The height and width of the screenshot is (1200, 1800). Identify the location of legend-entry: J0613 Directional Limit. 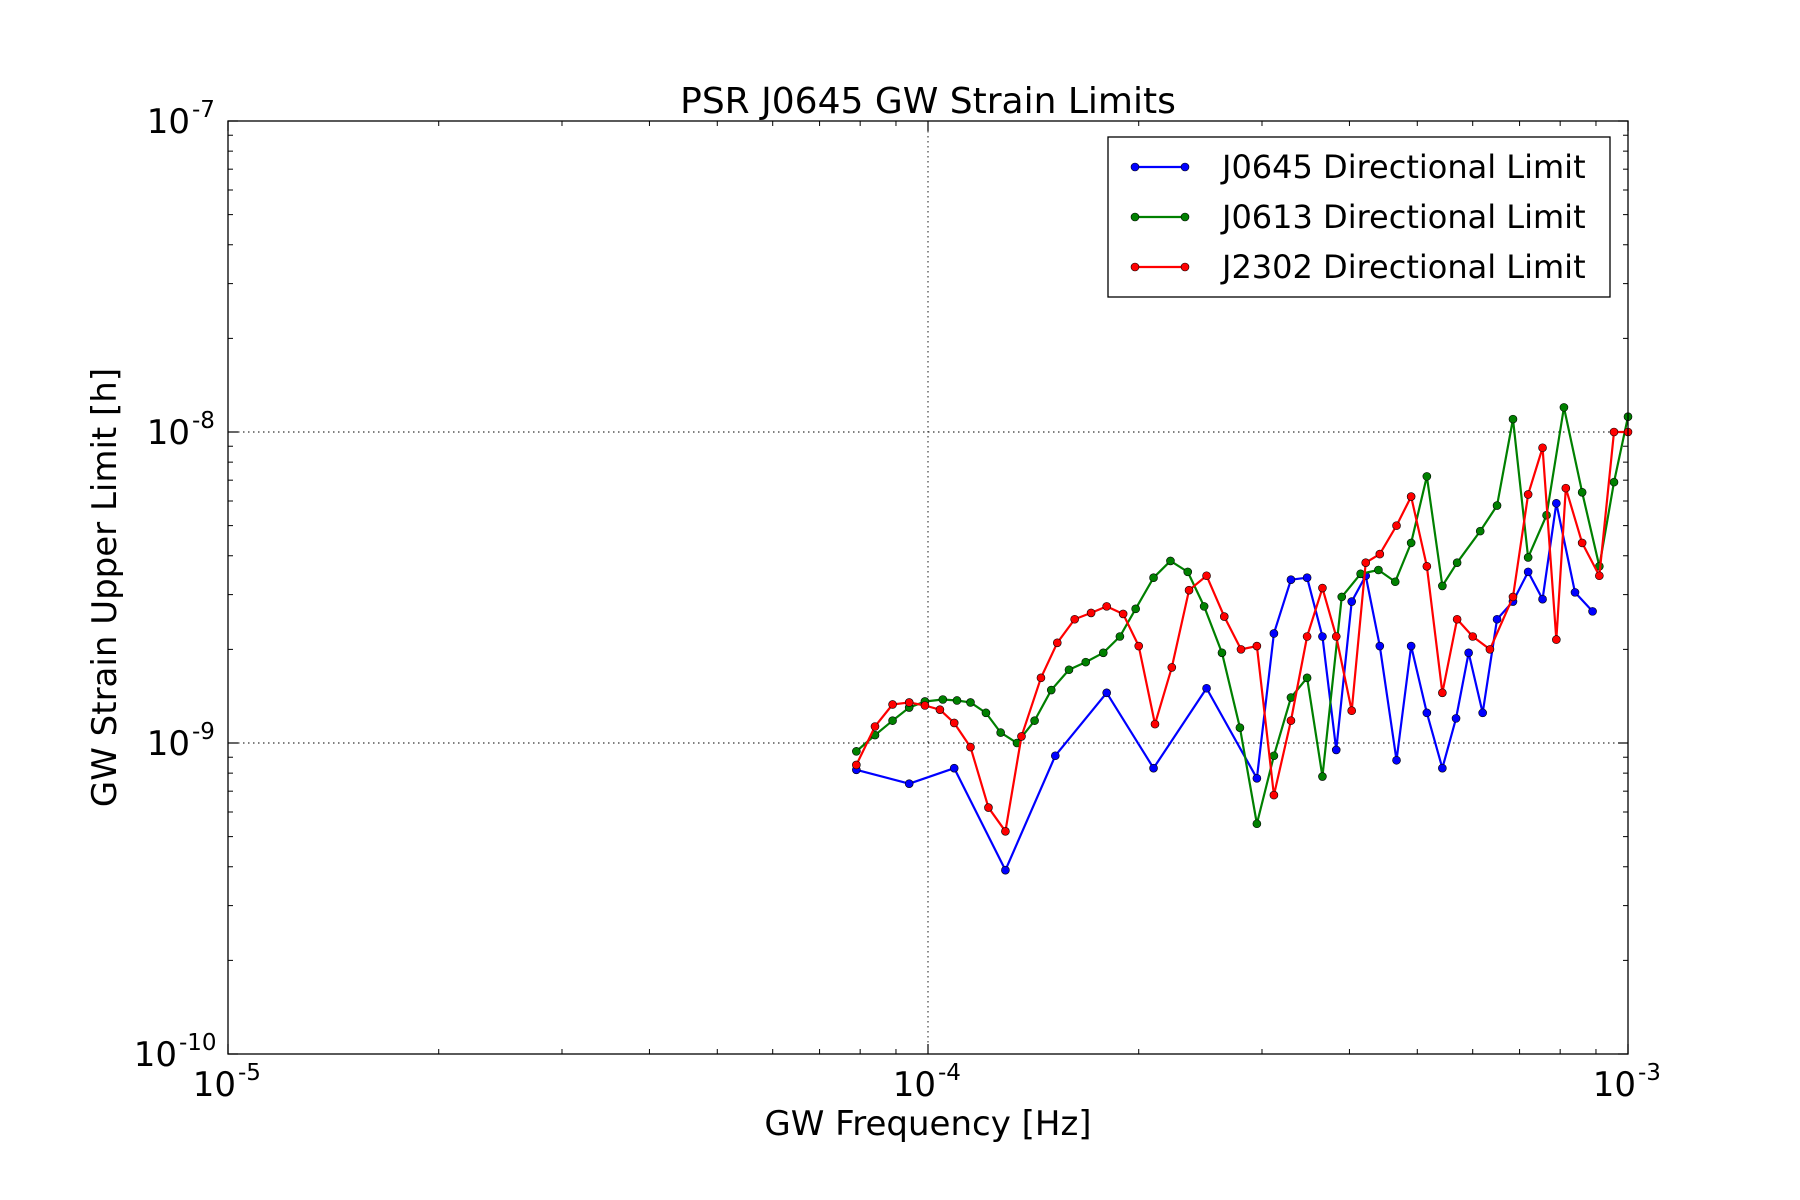
(1358, 217).